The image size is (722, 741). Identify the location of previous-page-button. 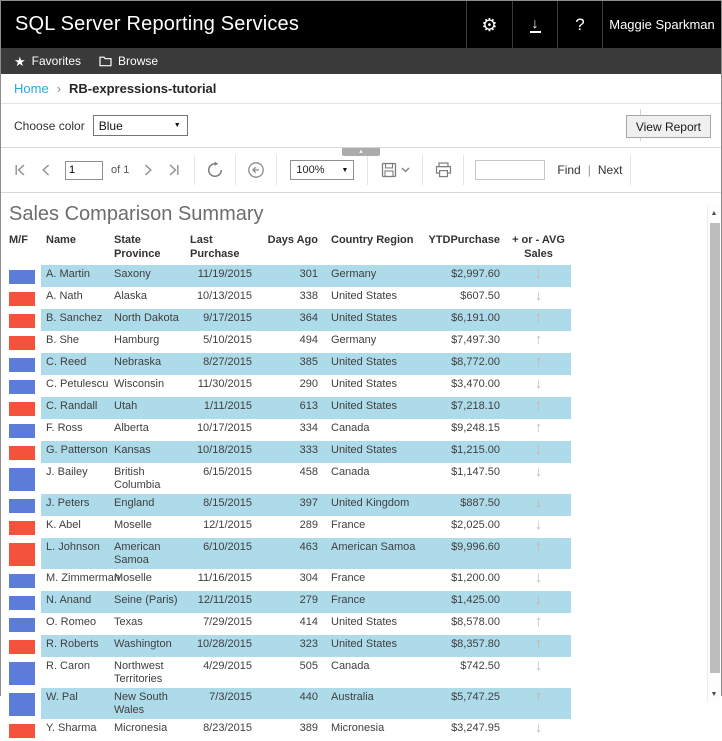
(46, 170).